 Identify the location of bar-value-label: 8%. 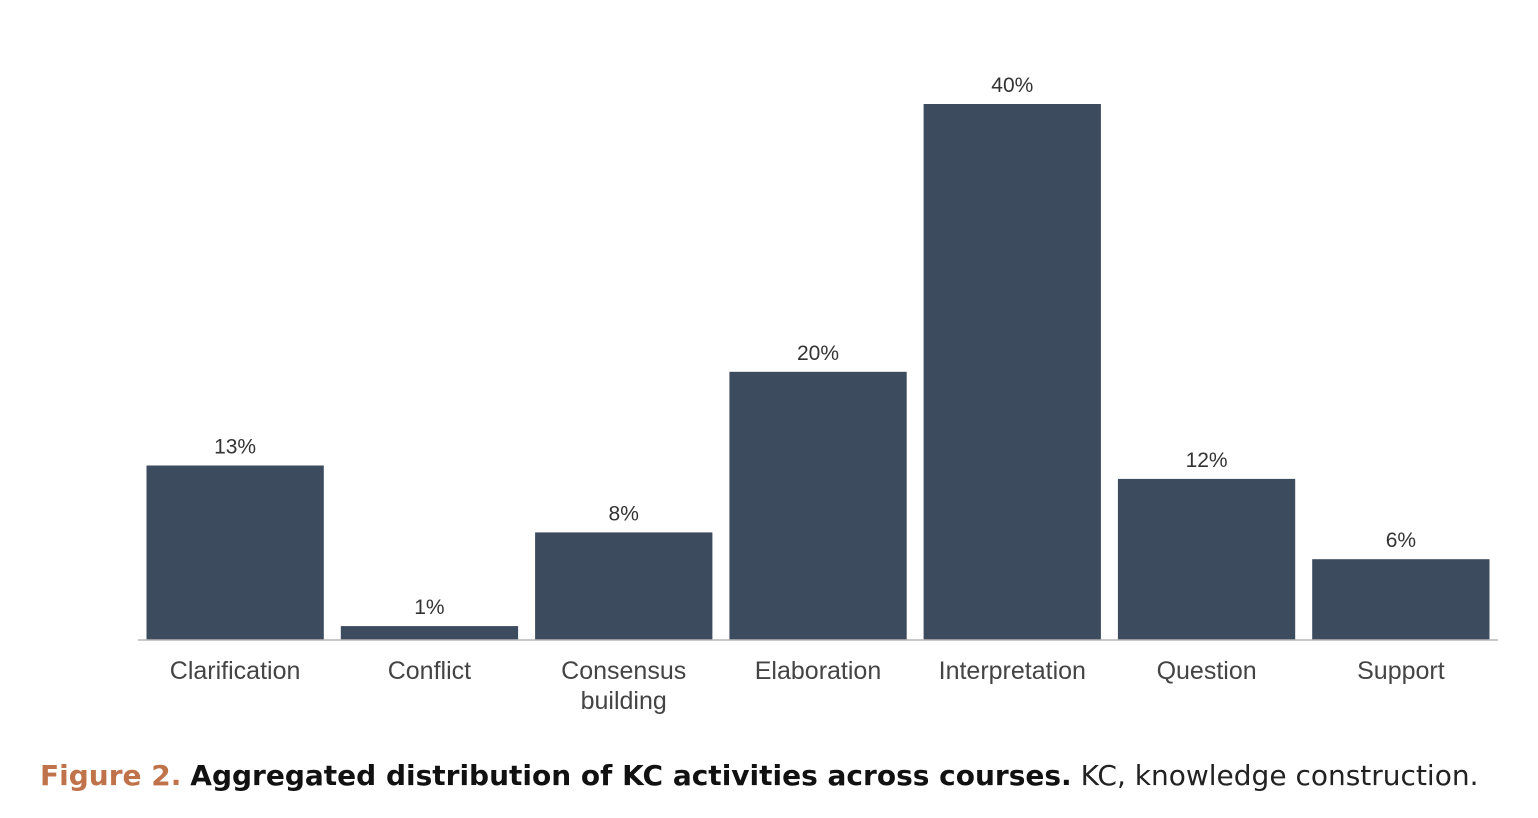
(624, 513).